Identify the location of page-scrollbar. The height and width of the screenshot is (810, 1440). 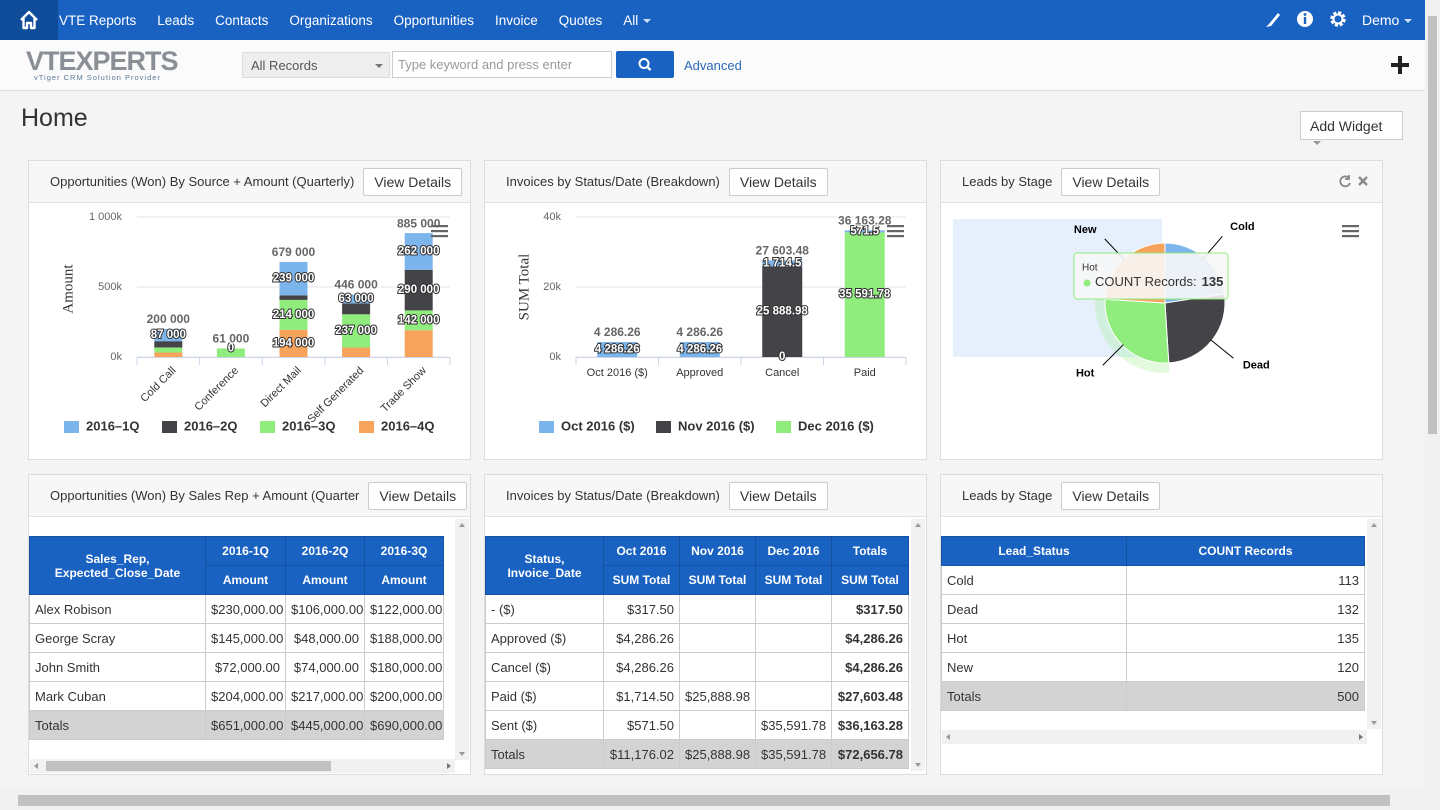
(1432, 405).